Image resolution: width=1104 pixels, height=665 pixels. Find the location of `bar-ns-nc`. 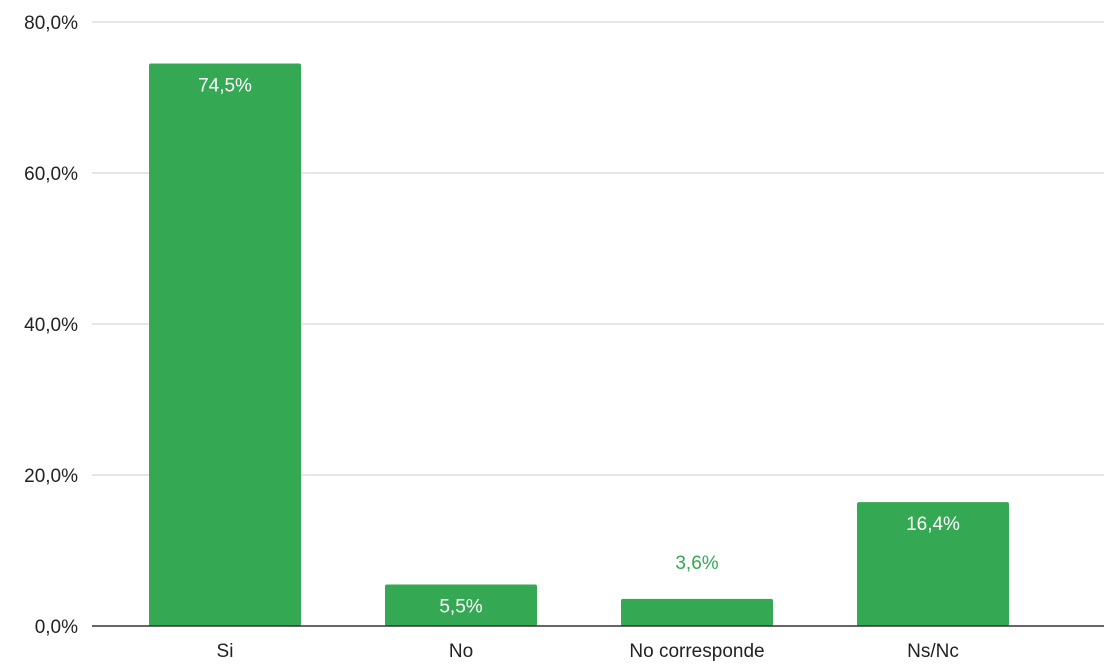

bar-ns-nc is located at coordinates (933, 564).